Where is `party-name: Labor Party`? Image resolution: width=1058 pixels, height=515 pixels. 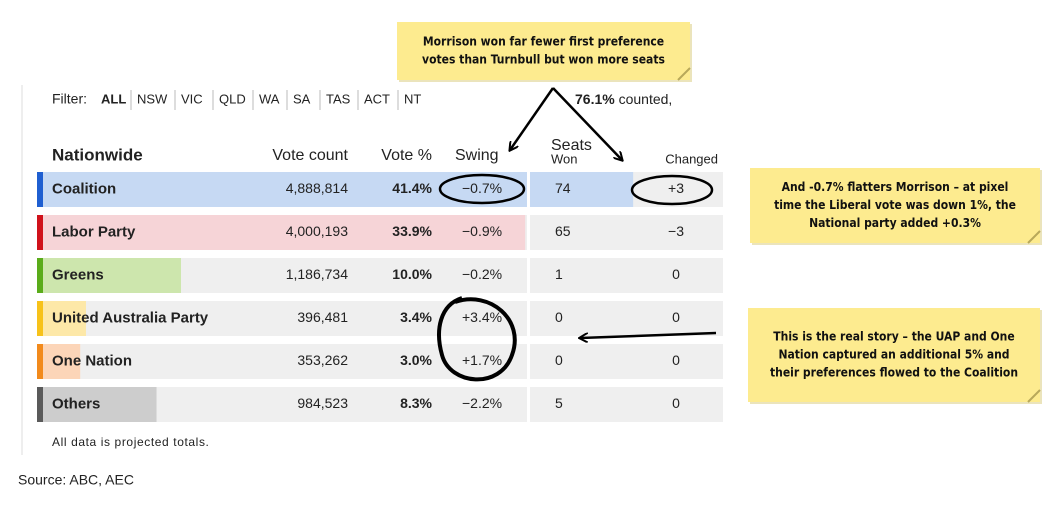
party-name: Labor Party is located at coordinates (94, 231).